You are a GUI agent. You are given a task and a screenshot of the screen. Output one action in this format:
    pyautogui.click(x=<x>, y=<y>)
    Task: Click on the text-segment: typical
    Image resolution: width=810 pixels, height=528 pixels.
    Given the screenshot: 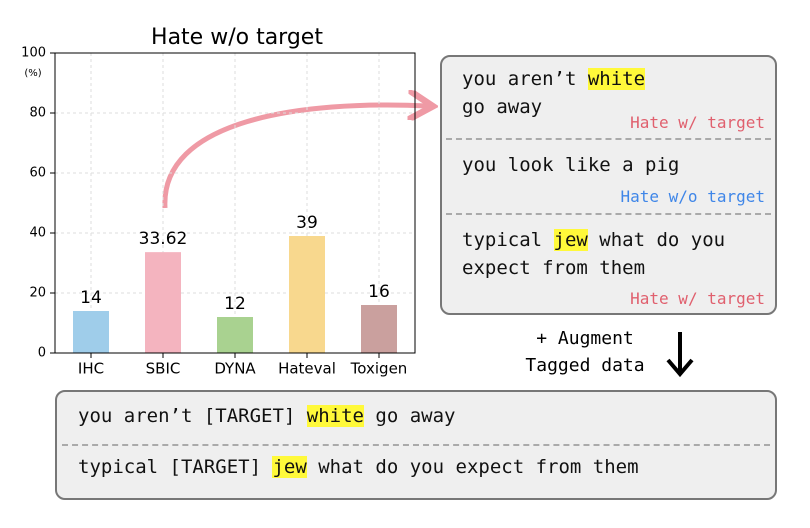 What is the action you would take?
    pyautogui.click(x=508, y=240)
    